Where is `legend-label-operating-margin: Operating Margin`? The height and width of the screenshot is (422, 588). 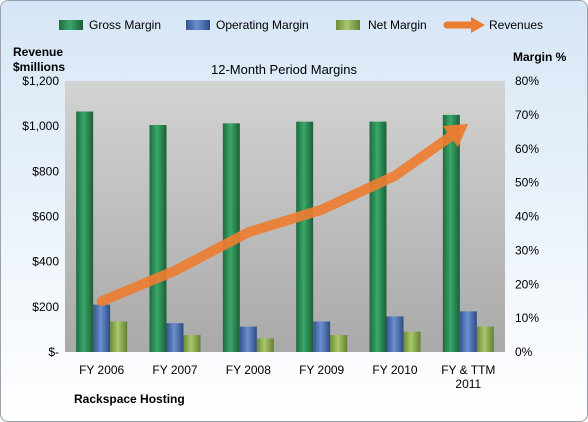 legend-label-operating-margin: Operating Margin is located at coordinates (262, 25).